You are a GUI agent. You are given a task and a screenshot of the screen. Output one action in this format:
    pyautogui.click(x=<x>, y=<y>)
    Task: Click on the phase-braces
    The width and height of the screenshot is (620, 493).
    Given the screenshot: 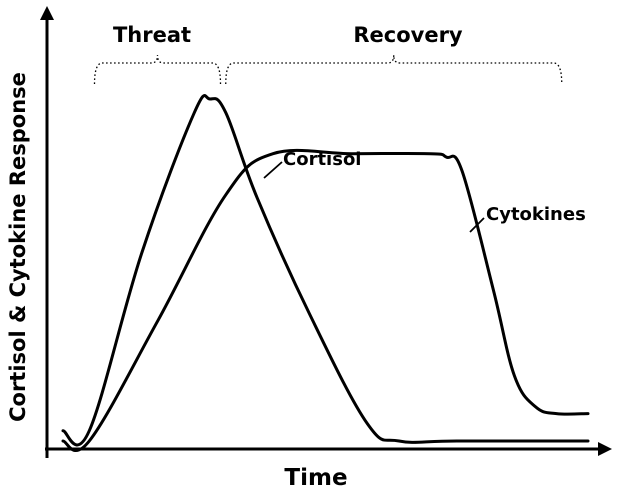 What is the action you would take?
    pyautogui.click(x=328, y=69)
    